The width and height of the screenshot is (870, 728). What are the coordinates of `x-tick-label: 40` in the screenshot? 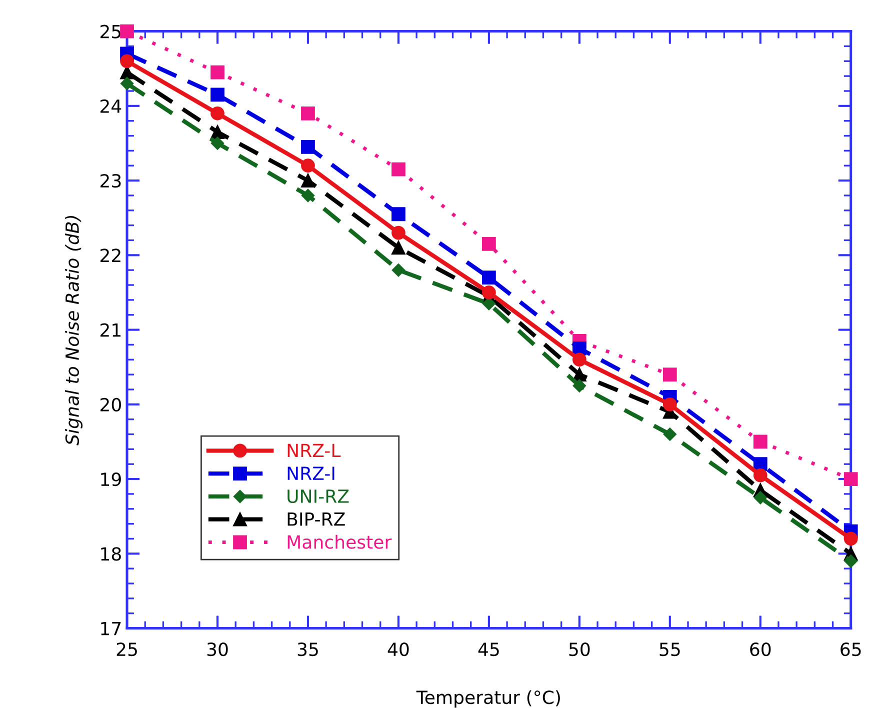 It's located at (398, 649).